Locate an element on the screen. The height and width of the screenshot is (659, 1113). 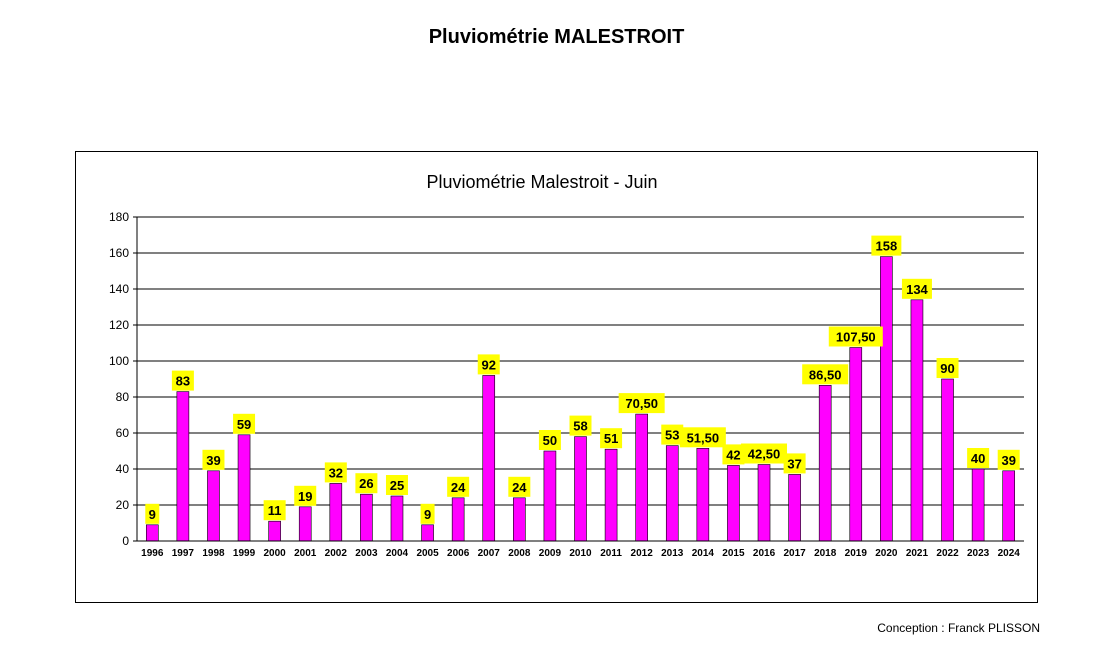
x-tick-label: 2017 is located at coordinates (794, 553).